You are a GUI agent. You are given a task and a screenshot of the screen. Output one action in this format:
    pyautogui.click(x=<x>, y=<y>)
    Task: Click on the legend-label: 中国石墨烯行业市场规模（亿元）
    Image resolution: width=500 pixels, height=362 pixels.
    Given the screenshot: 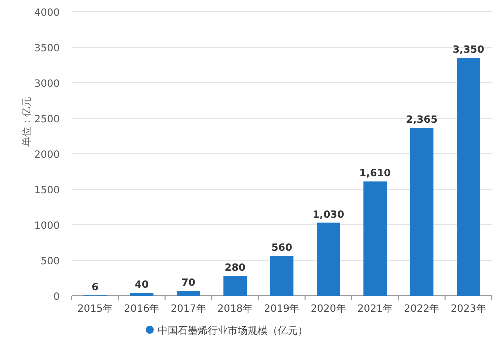 What is the action you would take?
    pyautogui.click(x=233, y=331)
    